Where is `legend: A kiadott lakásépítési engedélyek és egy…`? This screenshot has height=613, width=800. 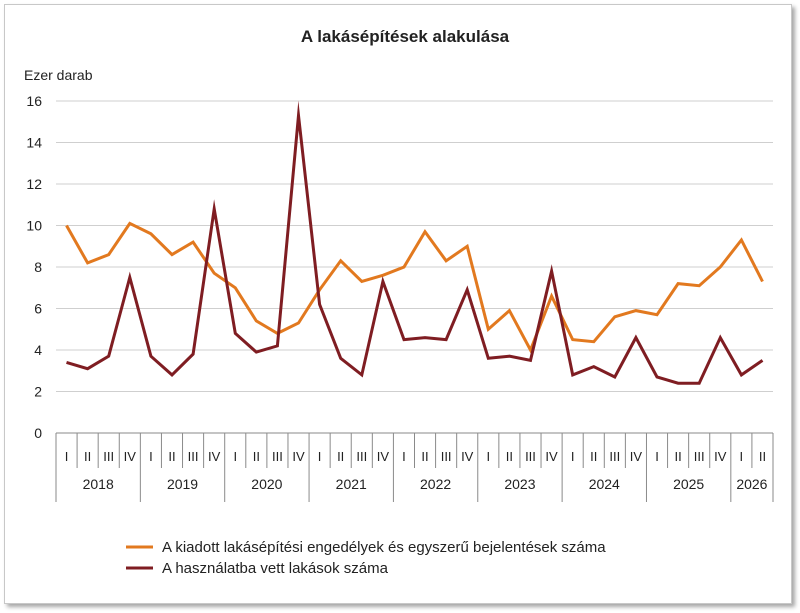 legend: A kiadott lakásépítési engedélyek és egy… is located at coordinates (366, 558).